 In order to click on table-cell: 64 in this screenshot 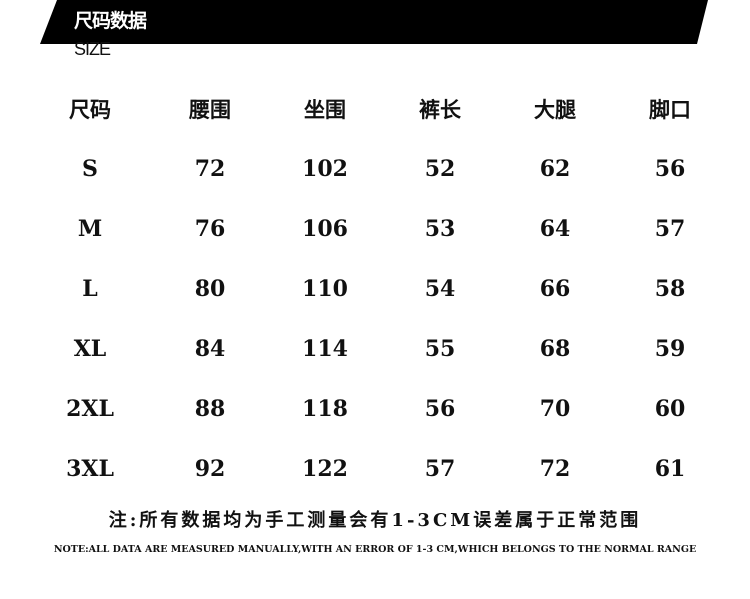, I will do `click(555, 229)`.